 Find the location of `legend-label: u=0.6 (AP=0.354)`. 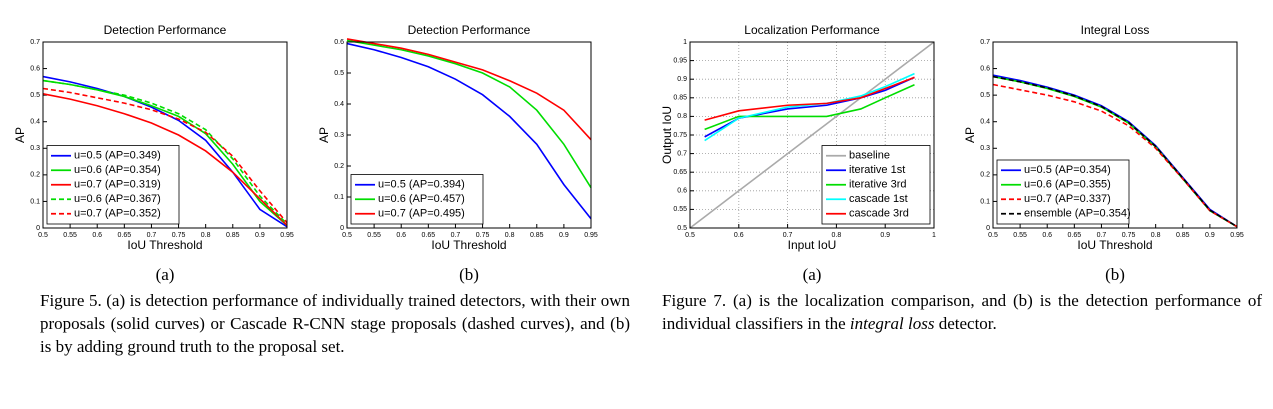

legend-label: u=0.6 (AP=0.354) is located at coordinates (117, 170).